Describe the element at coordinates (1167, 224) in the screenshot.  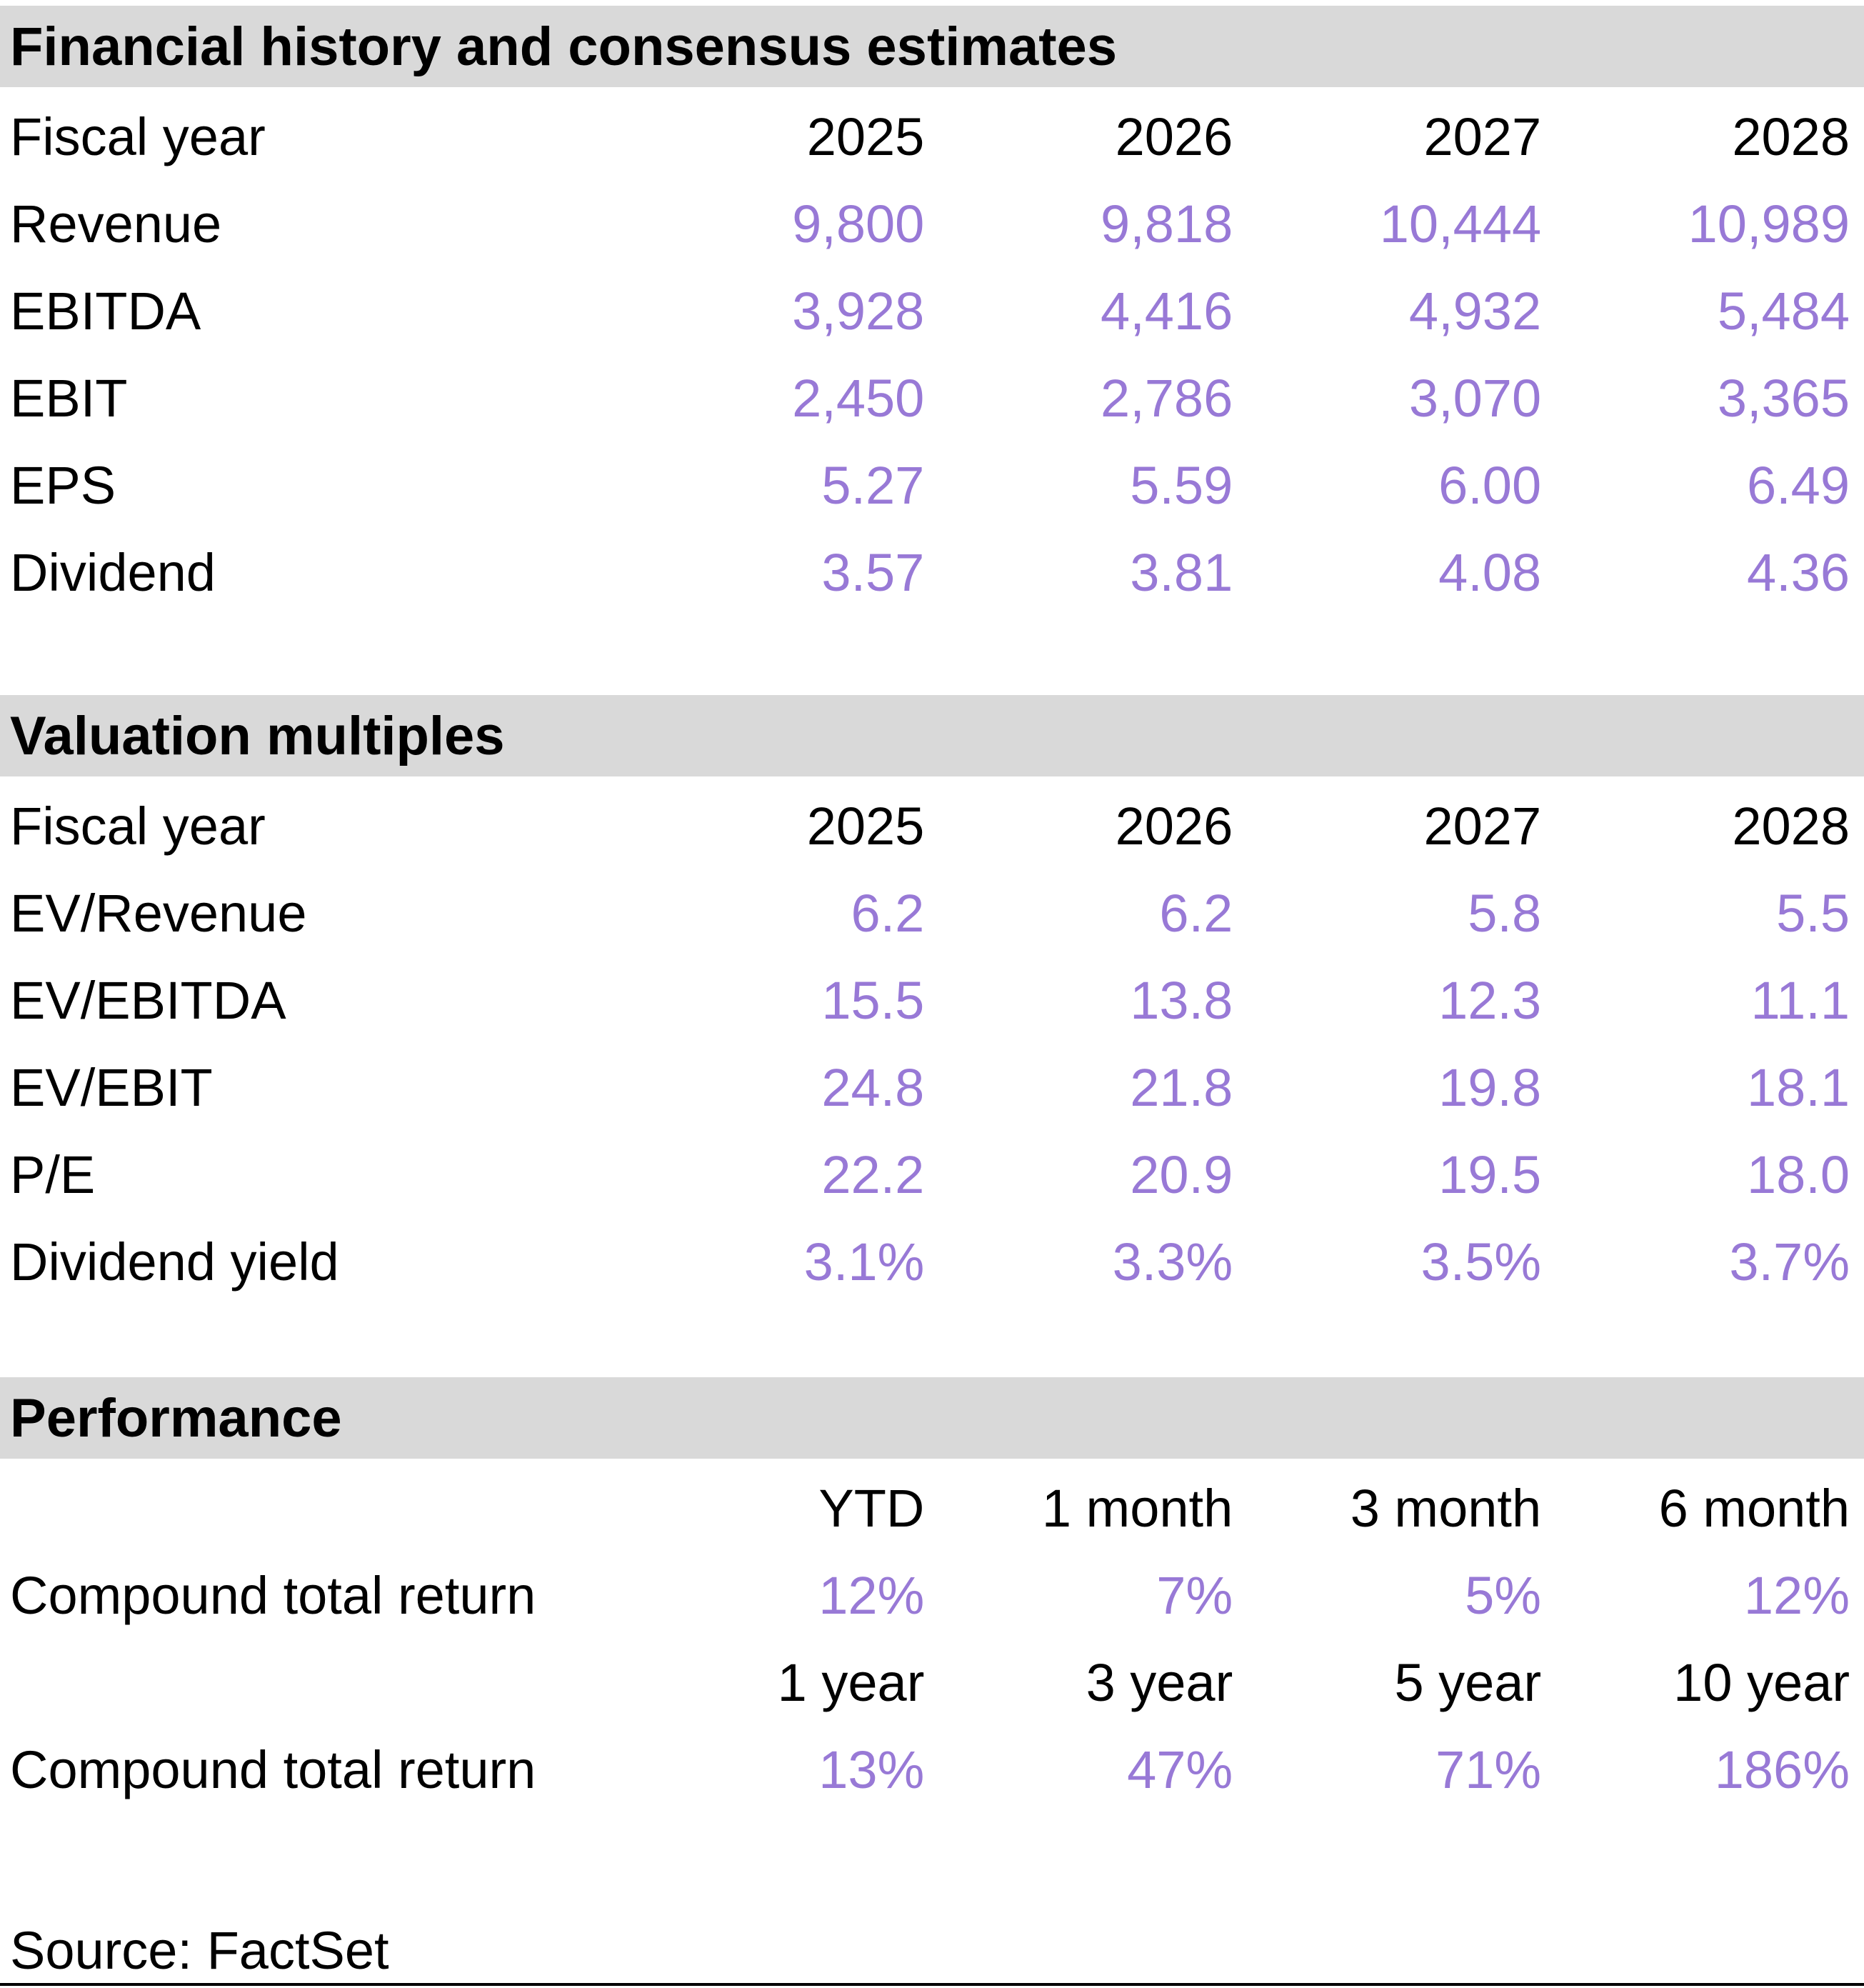
I see `revenue-2026: 9,818` at that location.